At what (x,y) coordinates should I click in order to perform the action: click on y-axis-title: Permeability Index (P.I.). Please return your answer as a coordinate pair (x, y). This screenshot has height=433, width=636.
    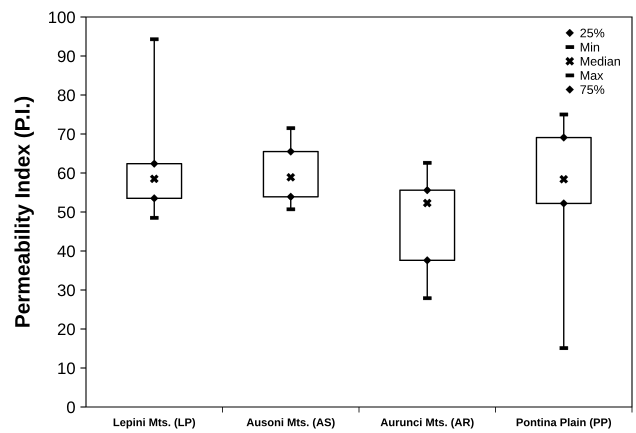
    Looking at the image, I should click on (24, 211).